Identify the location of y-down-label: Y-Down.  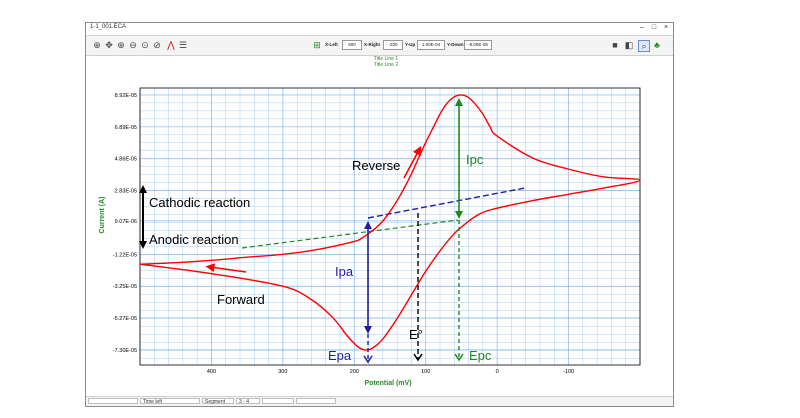
(455, 44).